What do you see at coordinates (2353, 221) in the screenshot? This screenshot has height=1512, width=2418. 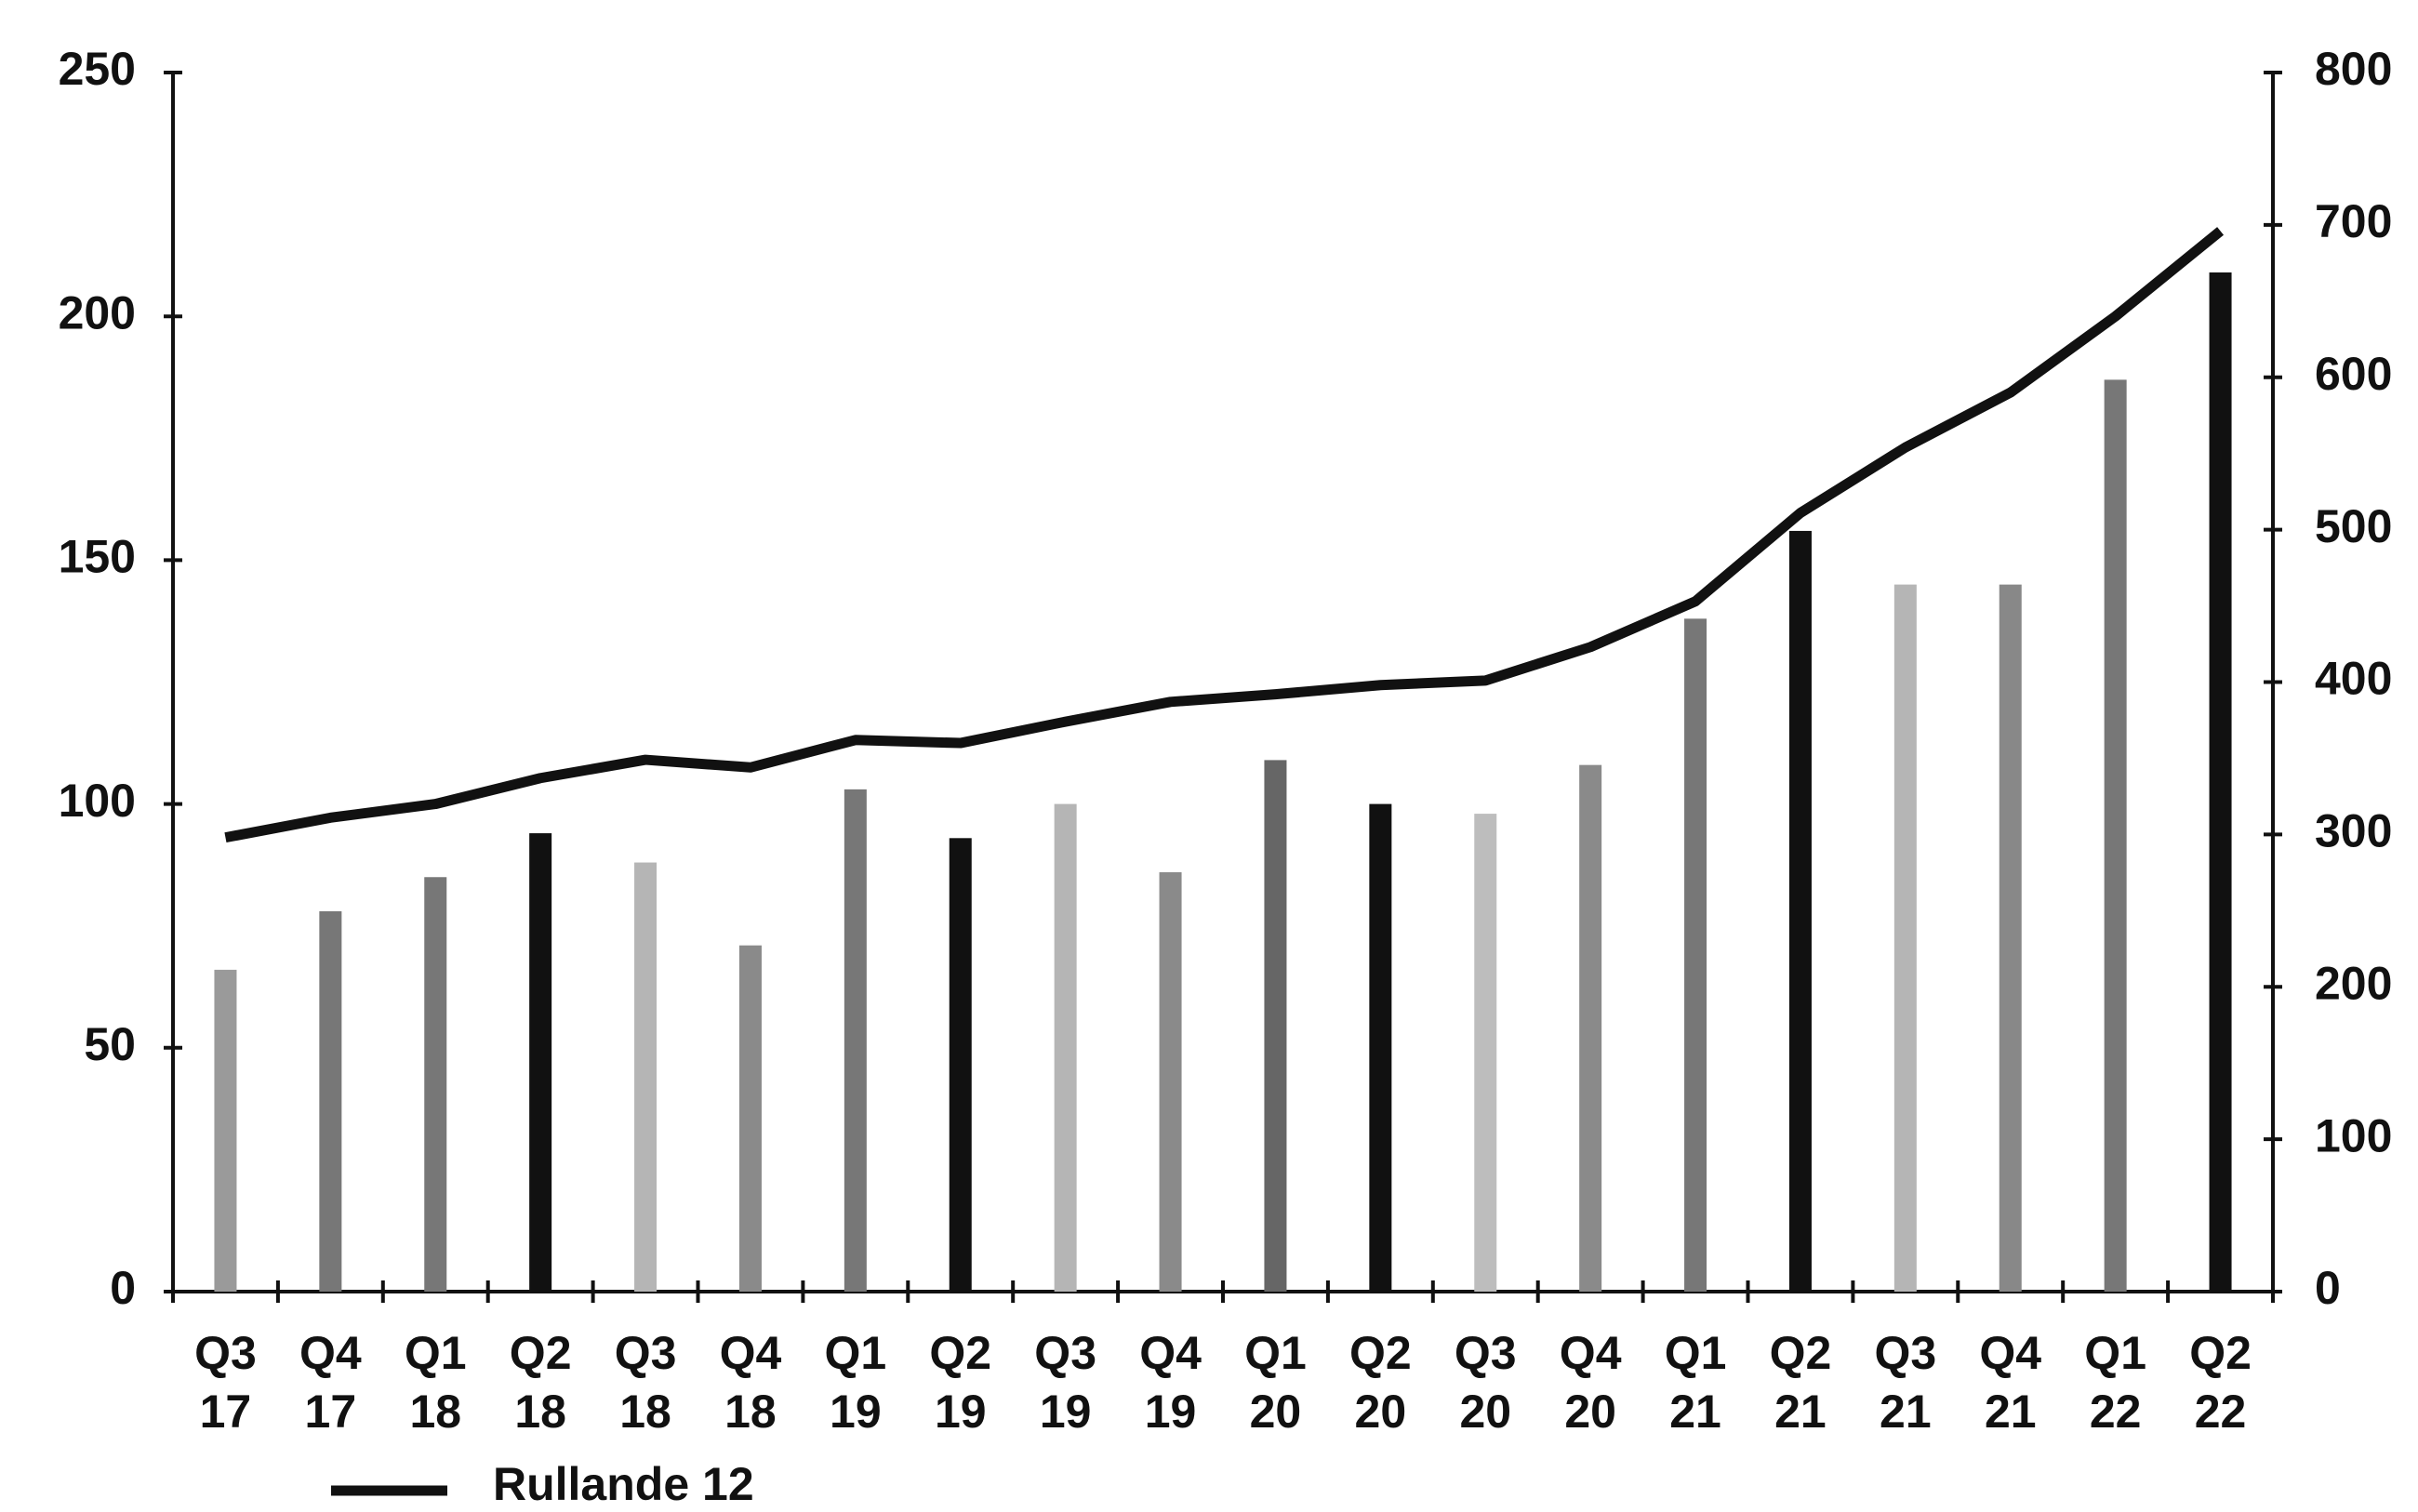 I see `y2-tick-label: 700` at bounding box center [2353, 221].